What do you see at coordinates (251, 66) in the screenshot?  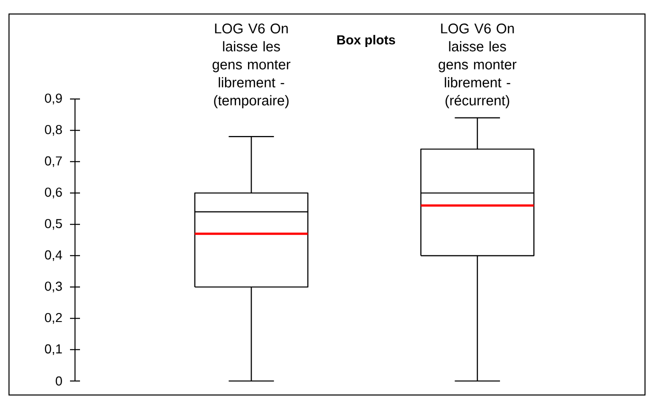 I see `x-tick-label: LOG V6 On laisse les gens monter librement - (temporaire)` at bounding box center [251, 66].